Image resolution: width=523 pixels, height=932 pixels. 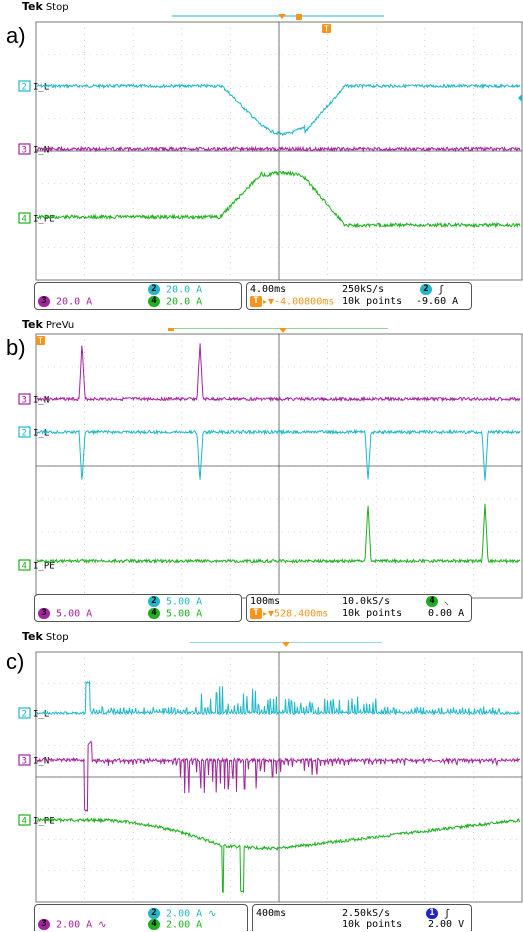 I want to click on panel-label: a), so click(x=16, y=35).